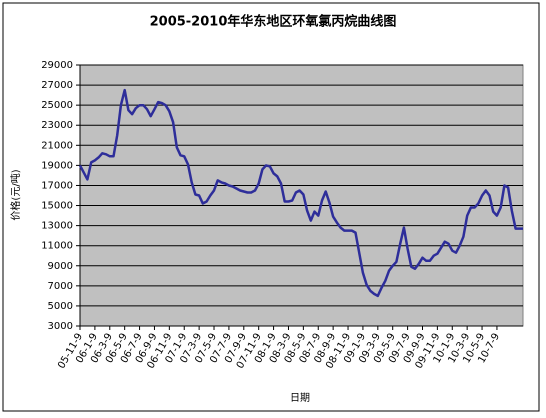 The image size is (546, 418). What do you see at coordinates (57, 185) in the screenshot?
I see `y-tick-label: 17000` at bounding box center [57, 185].